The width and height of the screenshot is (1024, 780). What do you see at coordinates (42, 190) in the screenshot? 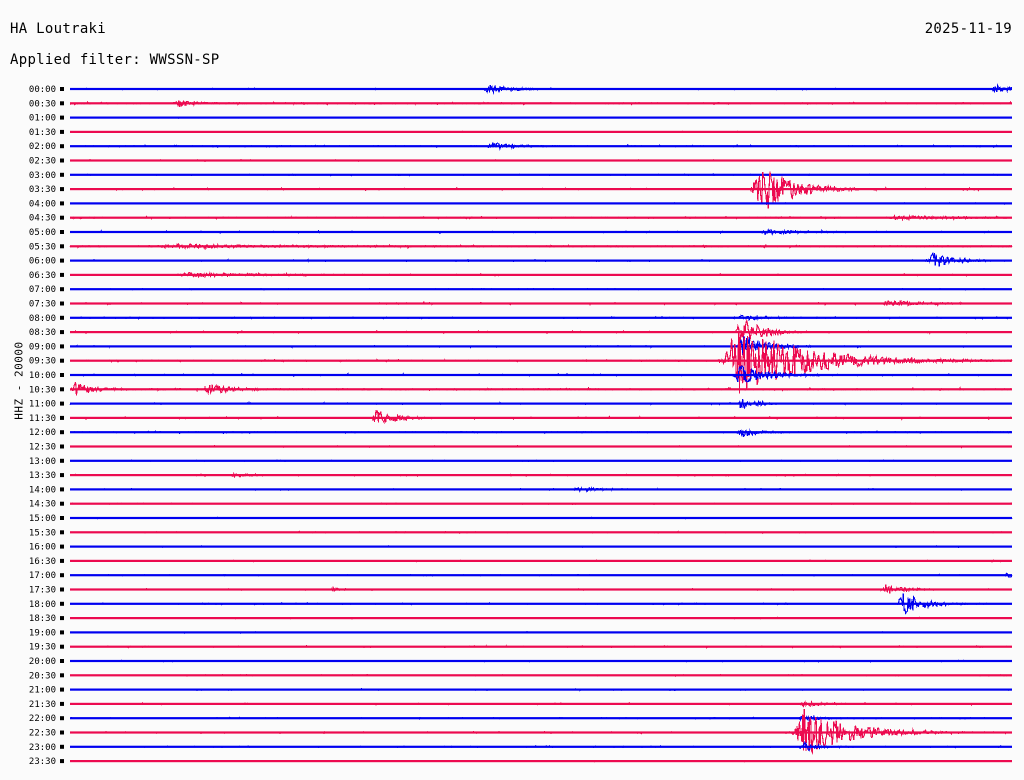
I see `time-tick-label: 03:30` at bounding box center [42, 190].